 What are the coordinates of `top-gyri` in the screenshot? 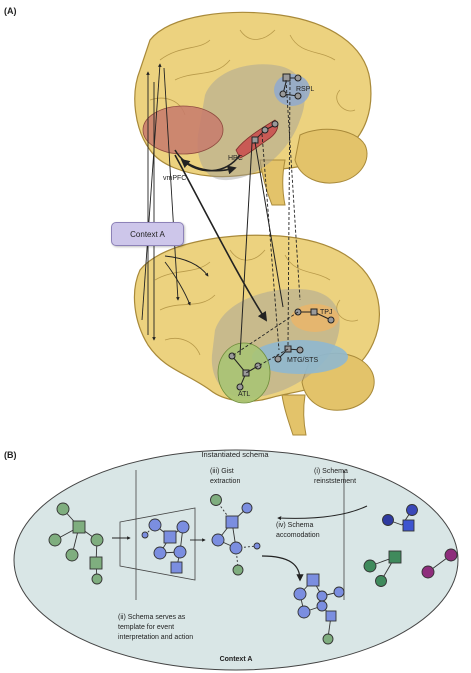 It's located at (252, 72).